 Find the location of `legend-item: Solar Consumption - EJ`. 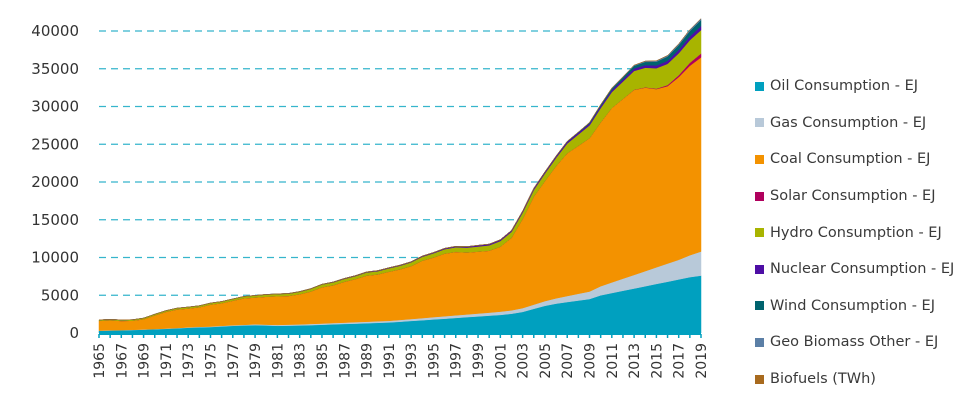

legend-item: Solar Consumption - EJ is located at coordinates (854, 196).